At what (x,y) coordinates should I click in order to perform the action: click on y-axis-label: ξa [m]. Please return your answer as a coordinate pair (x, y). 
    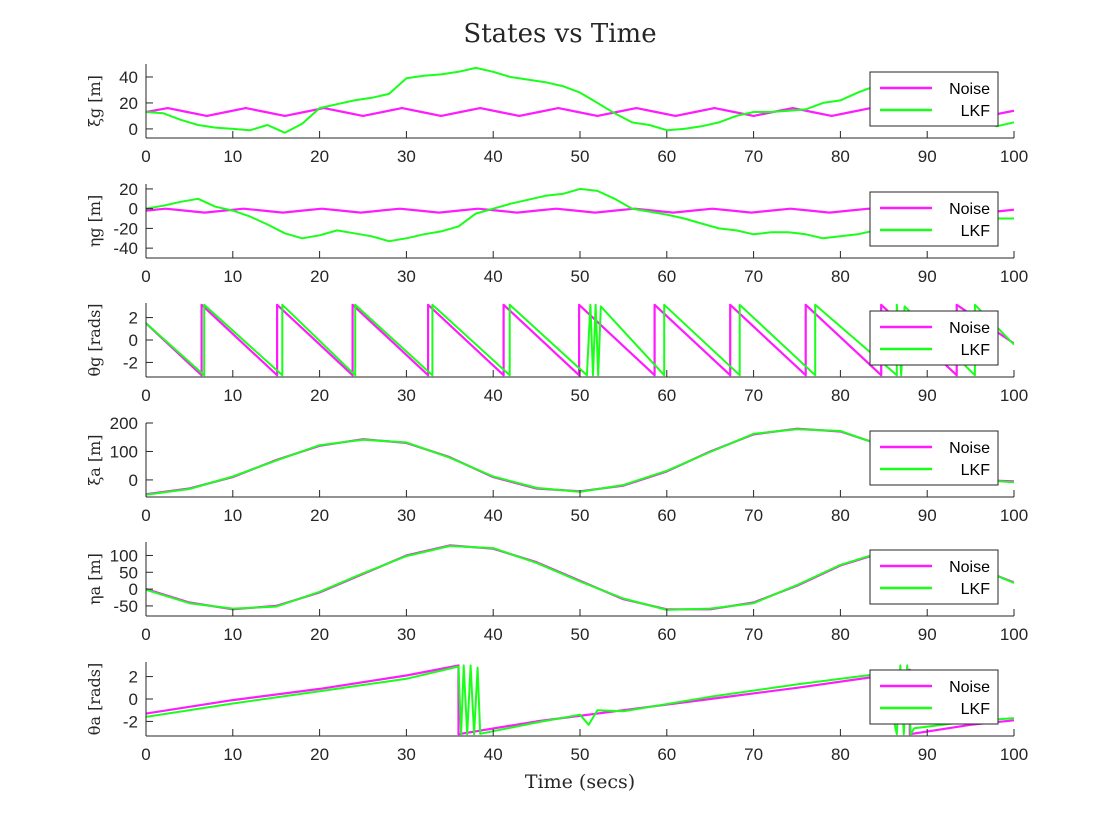
    Looking at the image, I should click on (94, 459).